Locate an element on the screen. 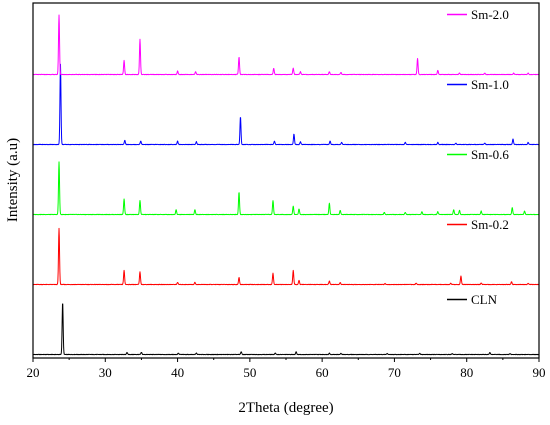  x-axis-title: 2Theta (degree) is located at coordinates (285, 408).